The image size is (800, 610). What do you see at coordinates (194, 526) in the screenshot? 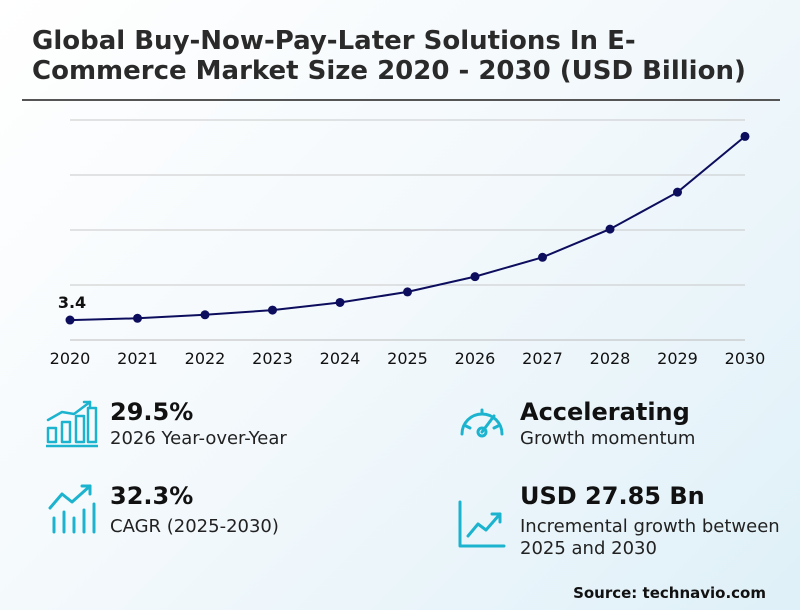
I see `kpi-desc: CAGR (2025-2030)` at bounding box center [194, 526].